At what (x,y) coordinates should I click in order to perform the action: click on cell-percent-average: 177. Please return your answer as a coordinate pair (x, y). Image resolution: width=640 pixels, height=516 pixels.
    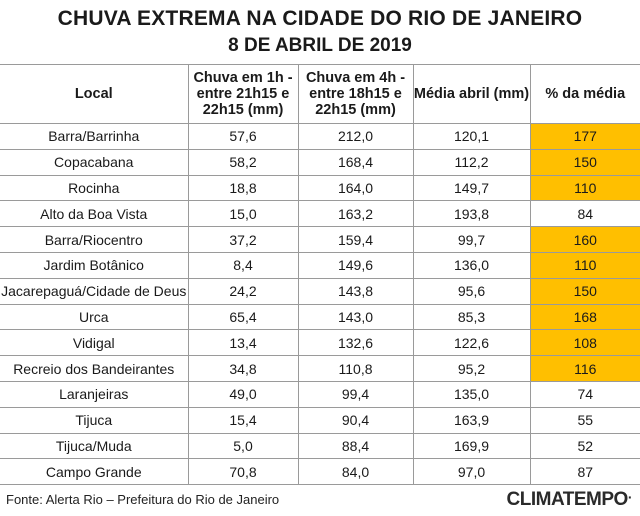
    Looking at the image, I should click on (584, 136).